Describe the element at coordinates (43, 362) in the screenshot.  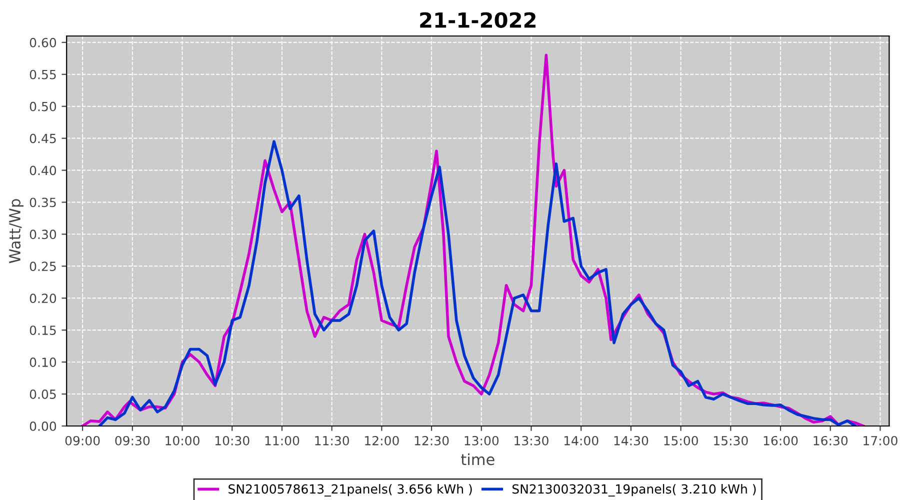
I see `y-tick-label: 0.10` at that location.